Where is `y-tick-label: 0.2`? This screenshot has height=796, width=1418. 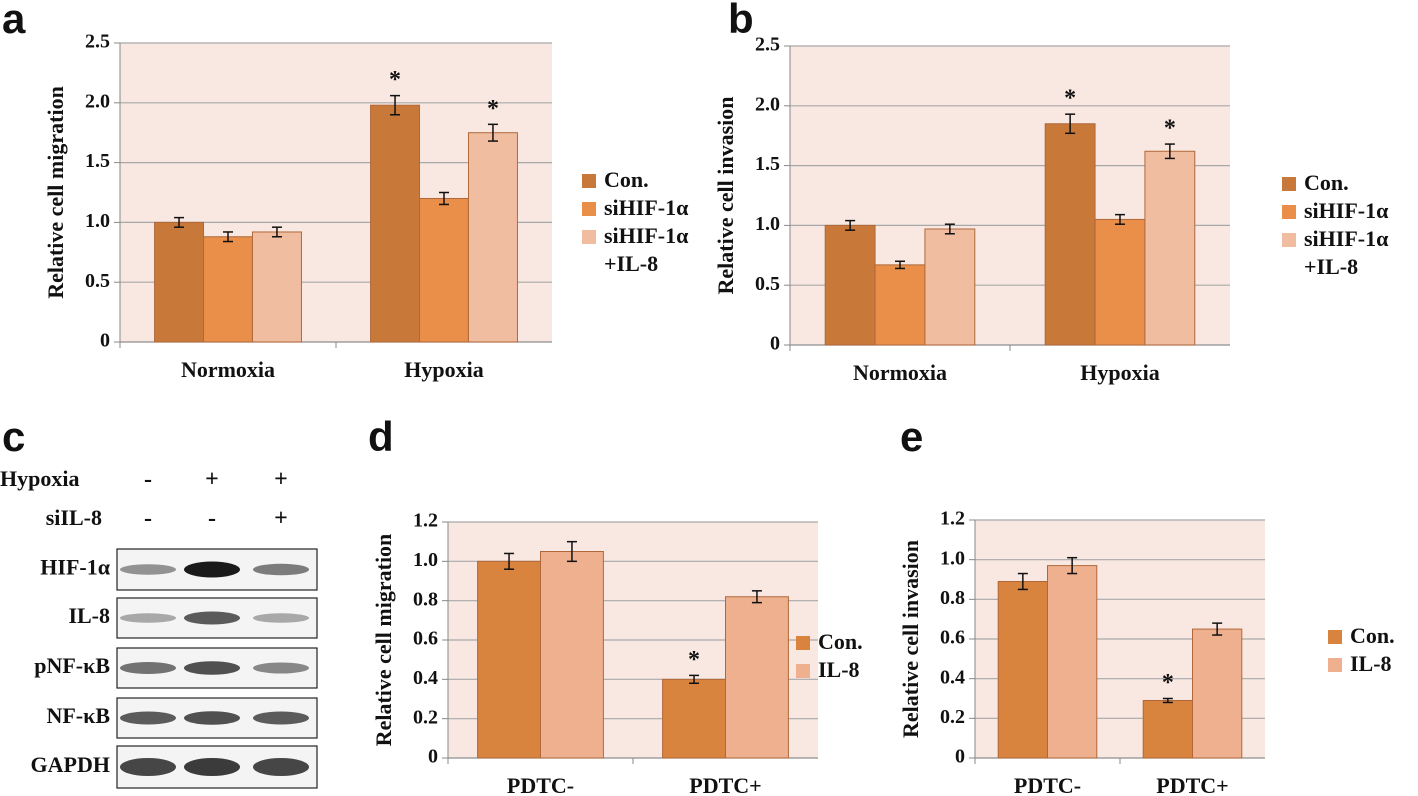
y-tick-label: 0.2 is located at coordinates (952, 717).